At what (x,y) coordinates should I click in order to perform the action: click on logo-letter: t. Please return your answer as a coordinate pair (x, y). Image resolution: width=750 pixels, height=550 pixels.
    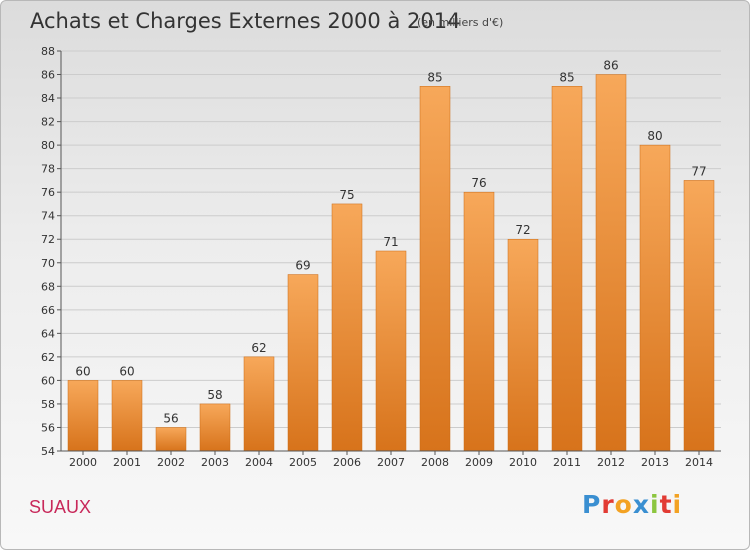
    Looking at the image, I should click on (666, 504).